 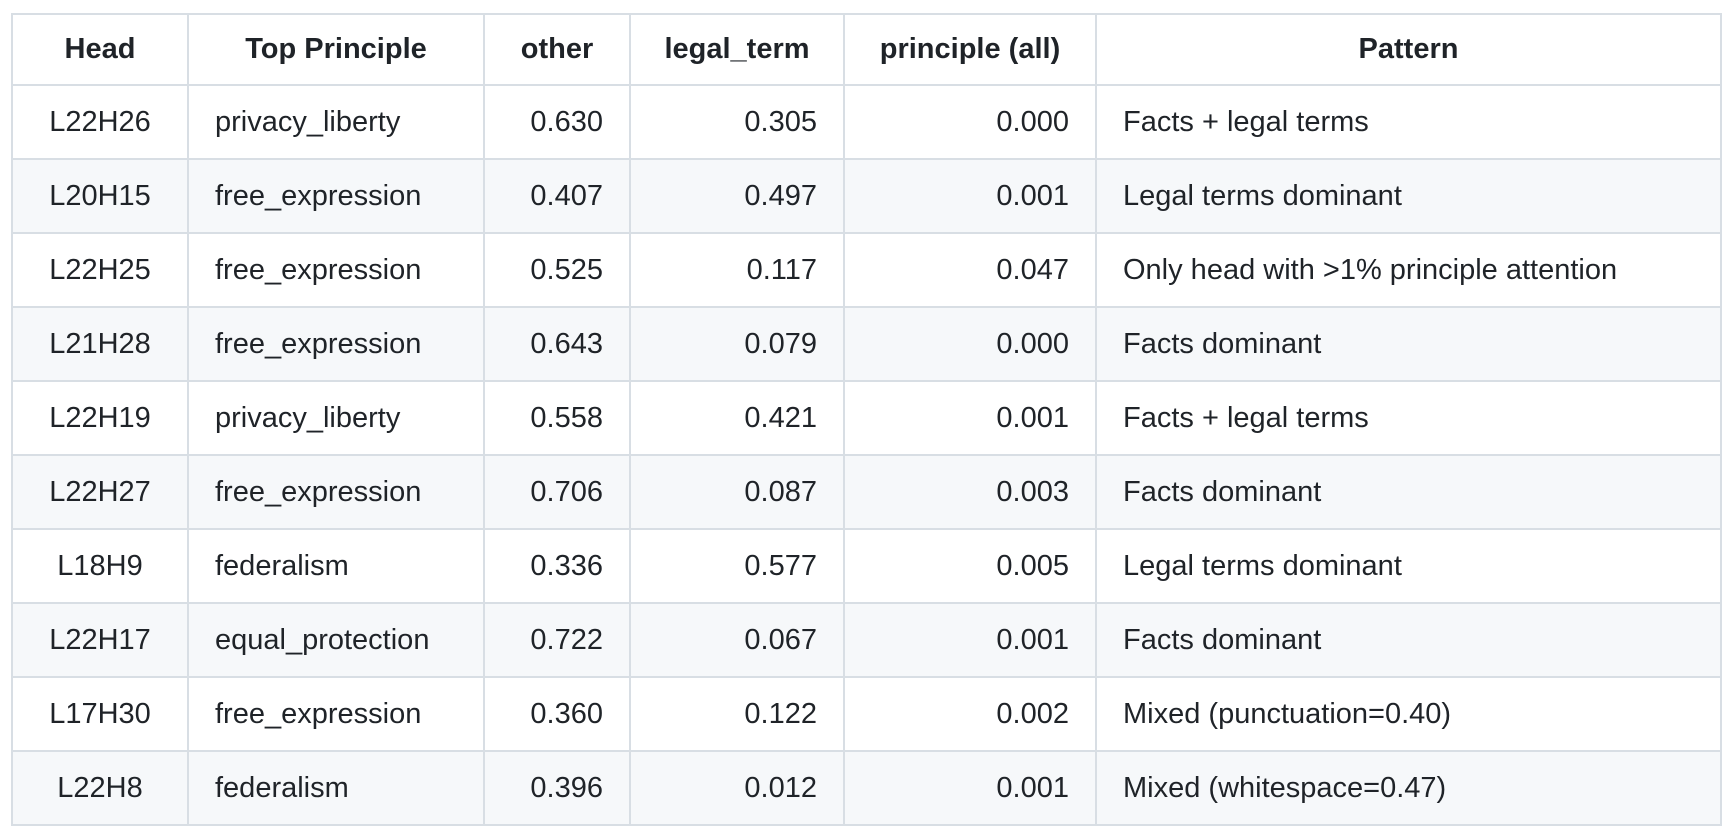 What do you see at coordinates (737, 418) in the screenshot?
I see `cell-legal-term: 0.421` at bounding box center [737, 418].